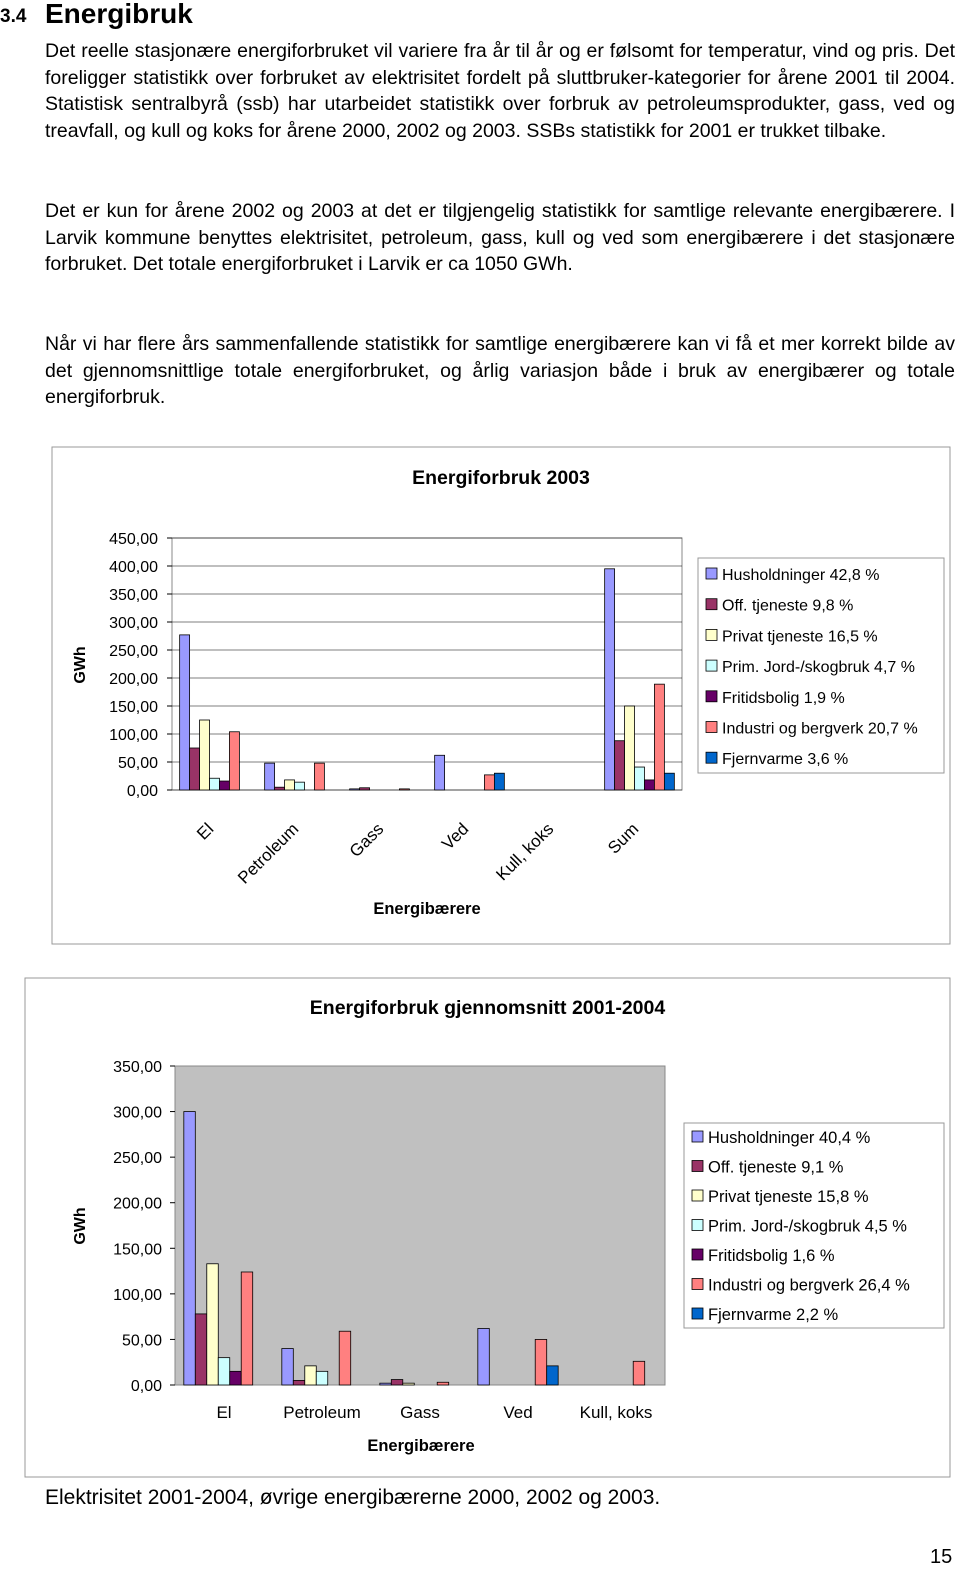 Image resolution: width=960 pixels, height=1569 pixels. What do you see at coordinates (809, 1286) in the screenshot?
I see `legend-entry: Industri og bergverk 26,4 %` at bounding box center [809, 1286].